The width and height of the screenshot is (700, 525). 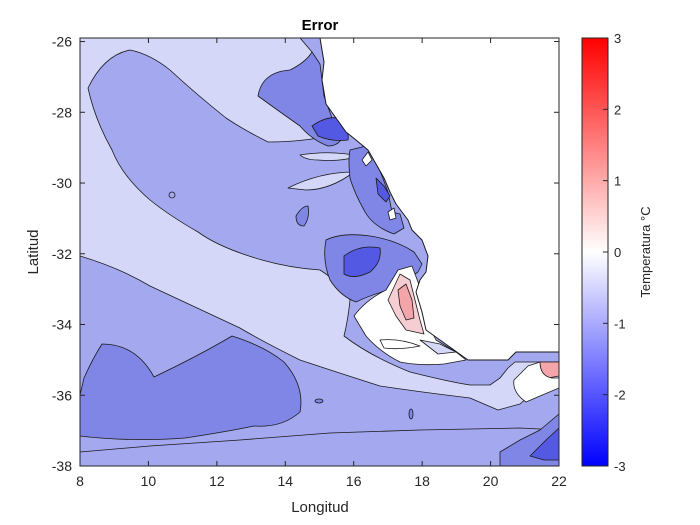 I want to click on contour-spot-south, so click(x=319, y=401).